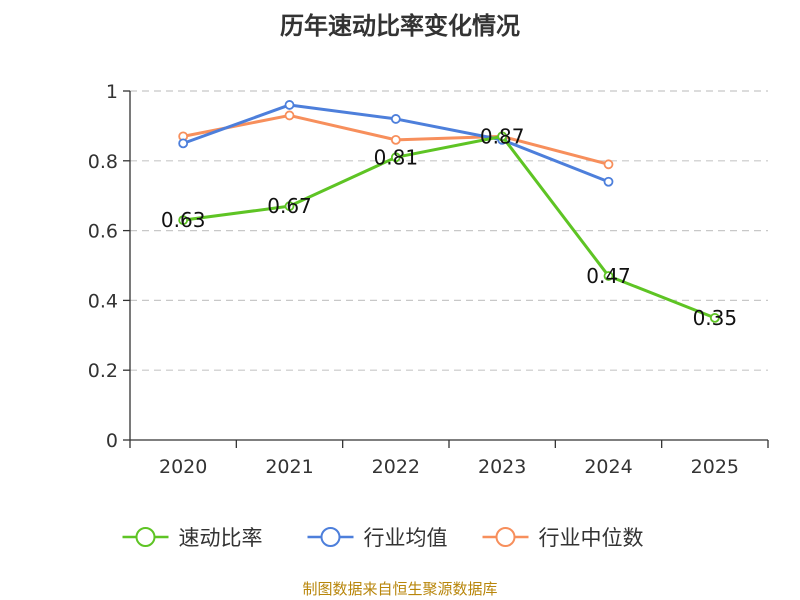 The image size is (800, 600). I want to click on data-label: 0.87, so click(502, 136).